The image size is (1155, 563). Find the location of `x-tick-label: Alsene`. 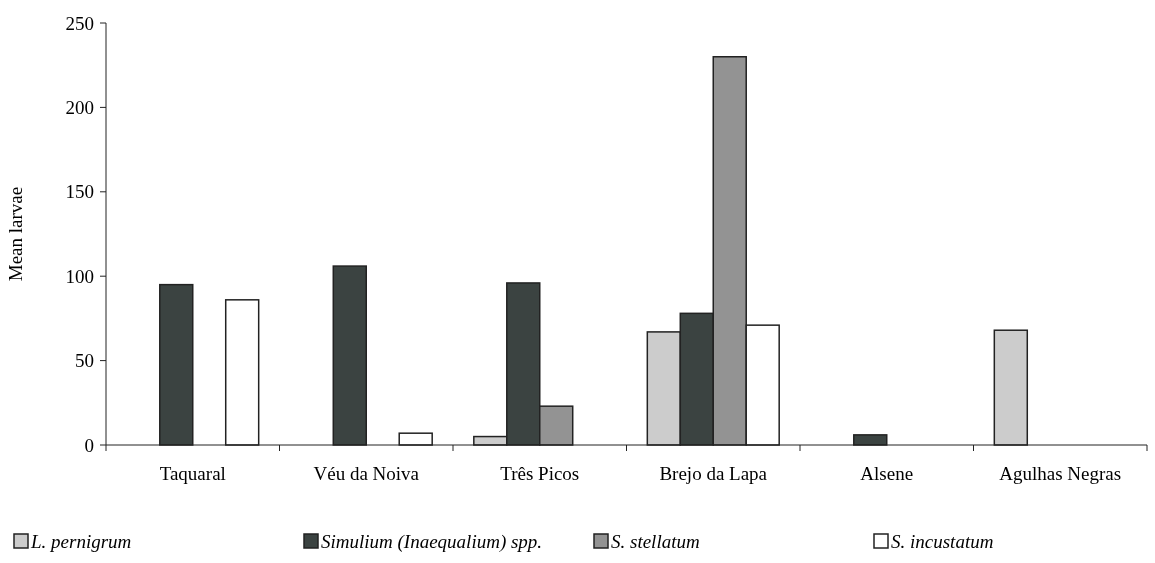

x-tick-label: Alsene is located at coordinates (887, 473).